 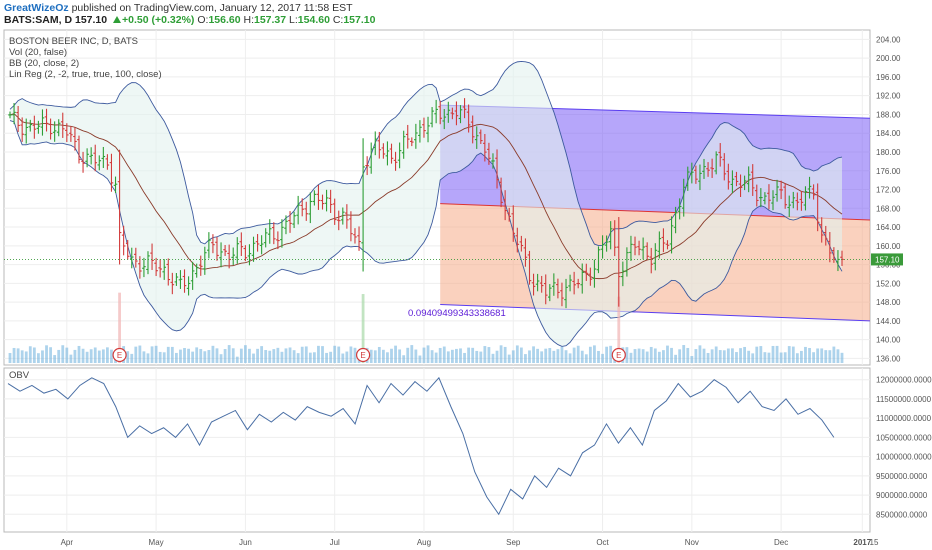 I want to click on obv-y-tick-label: 11000000.0000, so click(x=904, y=418).